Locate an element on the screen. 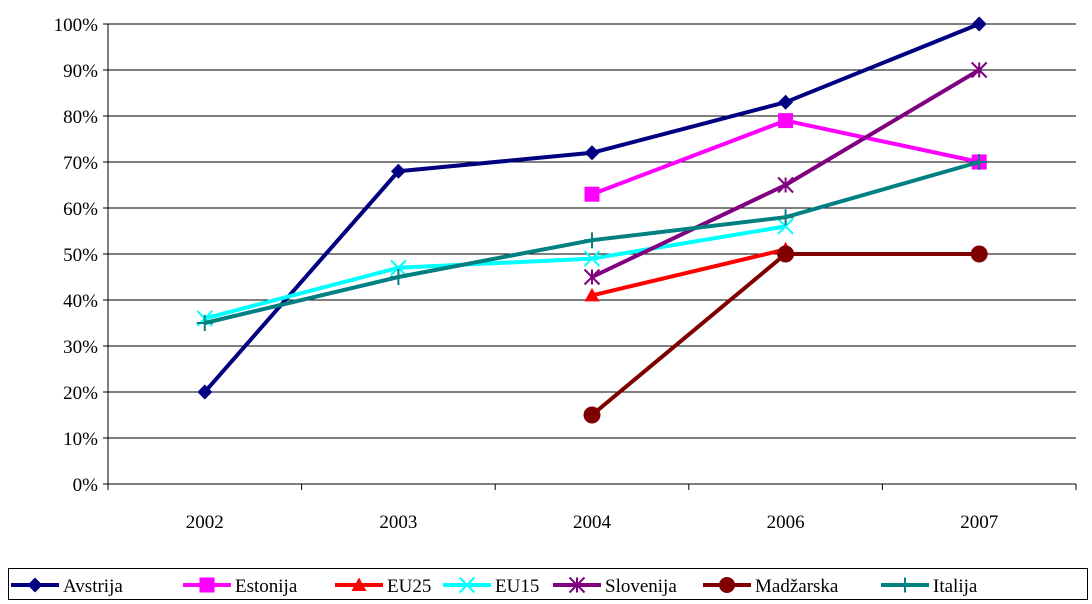 This screenshot has width=1092, height=604. series-mad-arska is located at coordinates (785, 334).